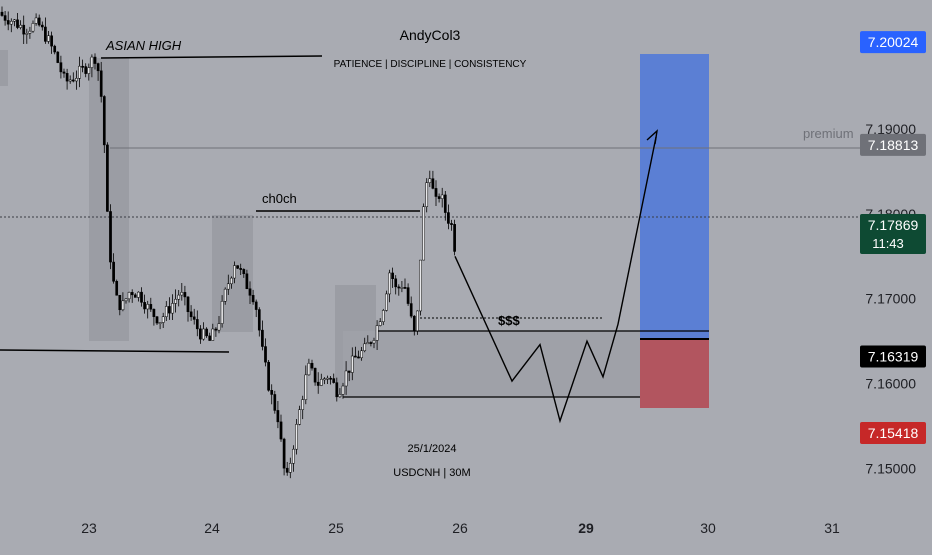  I want to click on price-tag-text: 7.20024, so click(893, 42).